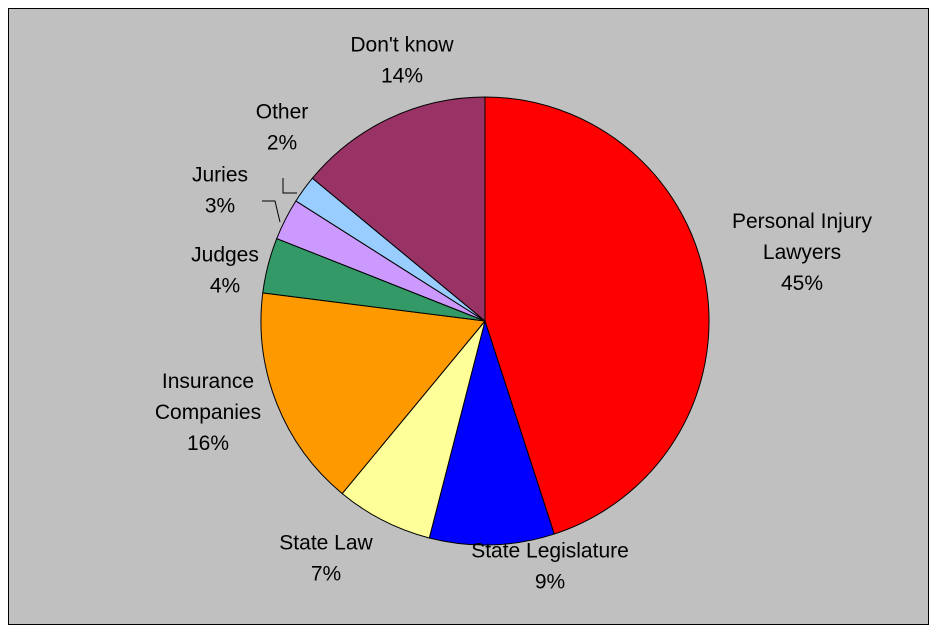  Describe the element at coordinates (208, 381) in the screenshot. I see `slice-name-label: Insurance` at that location.